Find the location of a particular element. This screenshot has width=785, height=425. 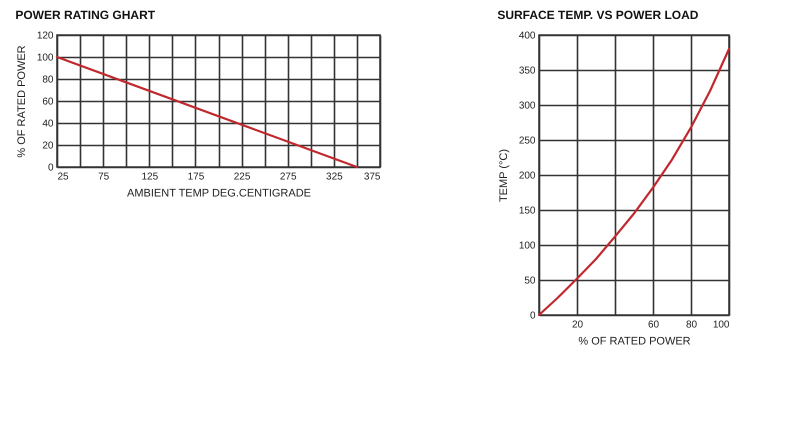

x-tick-label: 175 is located at coordinates (196, 177).